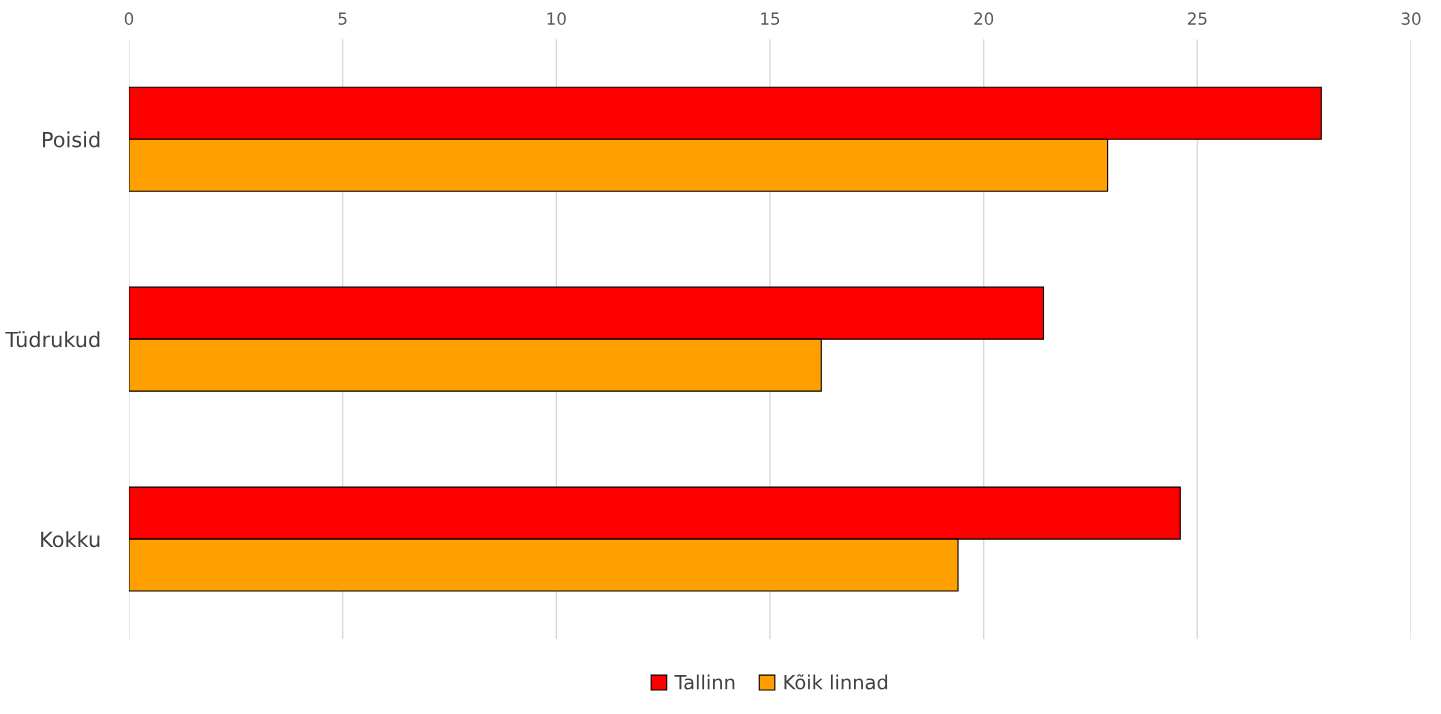 This screenshot has height=714, width=1441. Describe the element at coordinates (1411, 18) in the screenshot. I see `x-tick-label: 30` at that location.